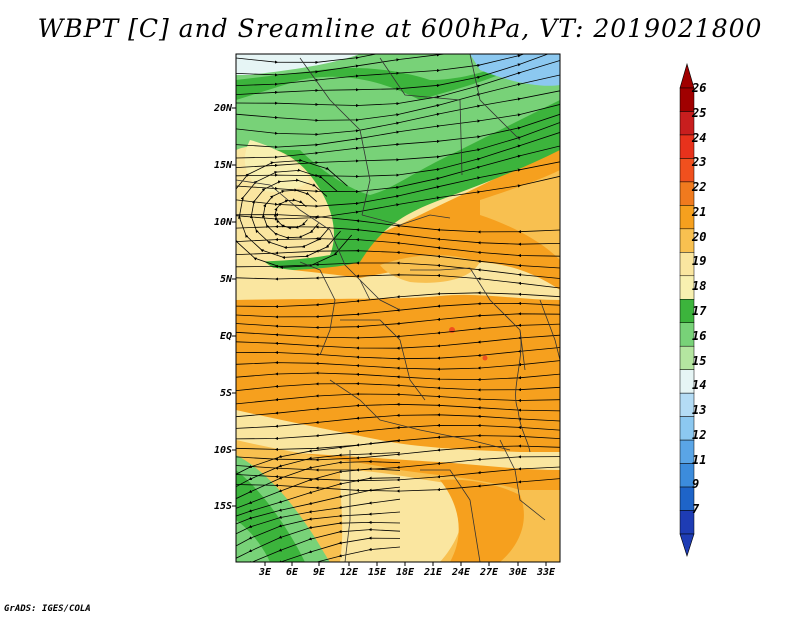  What do you see at coordinates (699, 236) in the screenshot?
I see `colorbar-label: 20` at bounding box center [699, 236].